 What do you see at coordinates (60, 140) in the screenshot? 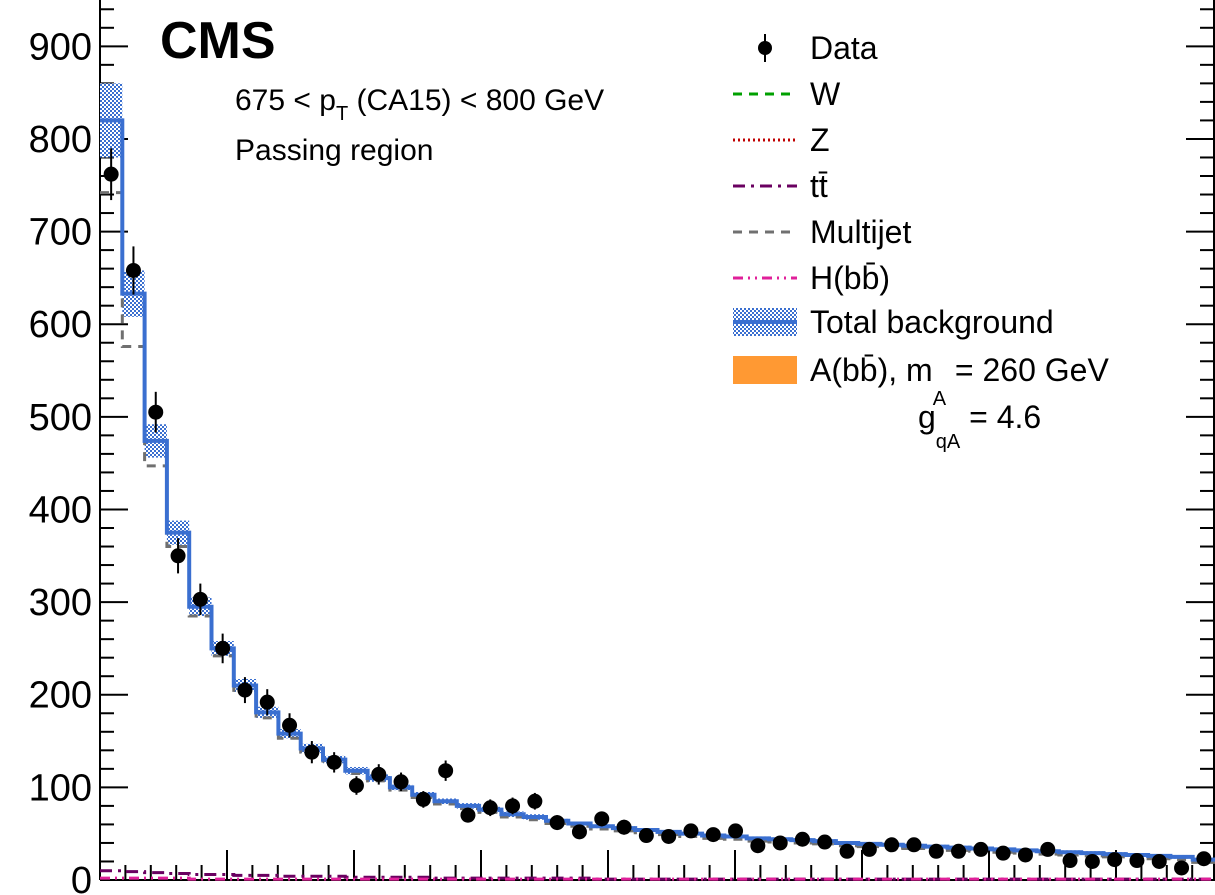
I see `y-tick-label: 800` at bounding box center [60, 140].